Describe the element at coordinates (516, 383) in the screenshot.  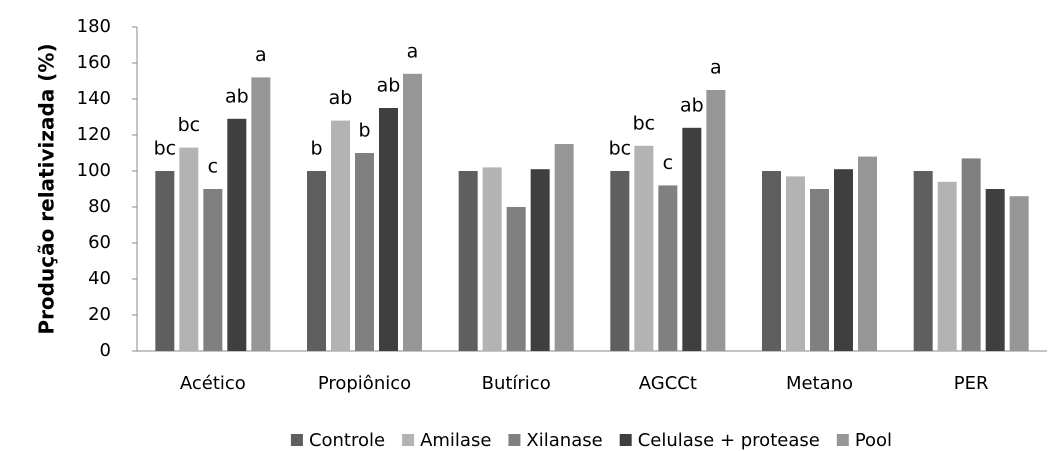
I see `x-tick-label: Butírico` at that location.